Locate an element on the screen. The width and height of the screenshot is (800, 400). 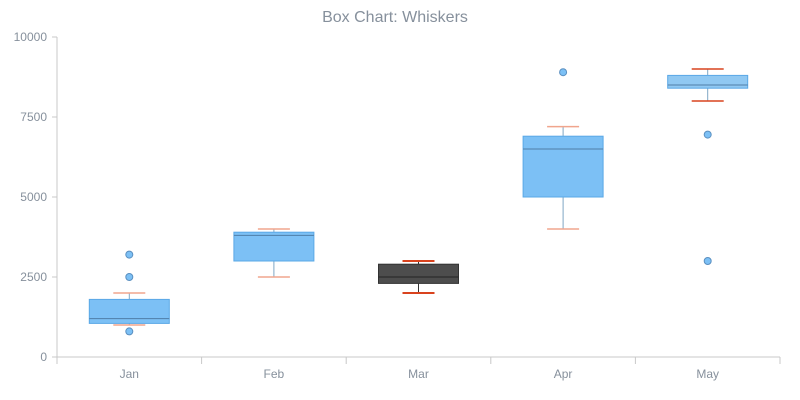
box-apr is located at coordinates (563, 149).